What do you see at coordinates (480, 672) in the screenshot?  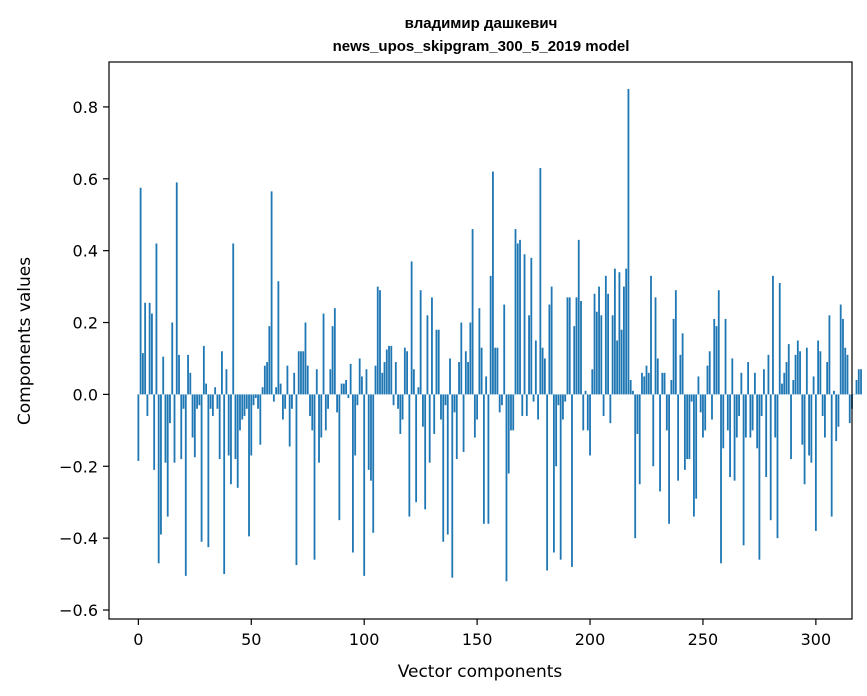 I see `x-axis-label: Vector components` at bounding box center [480, 672].